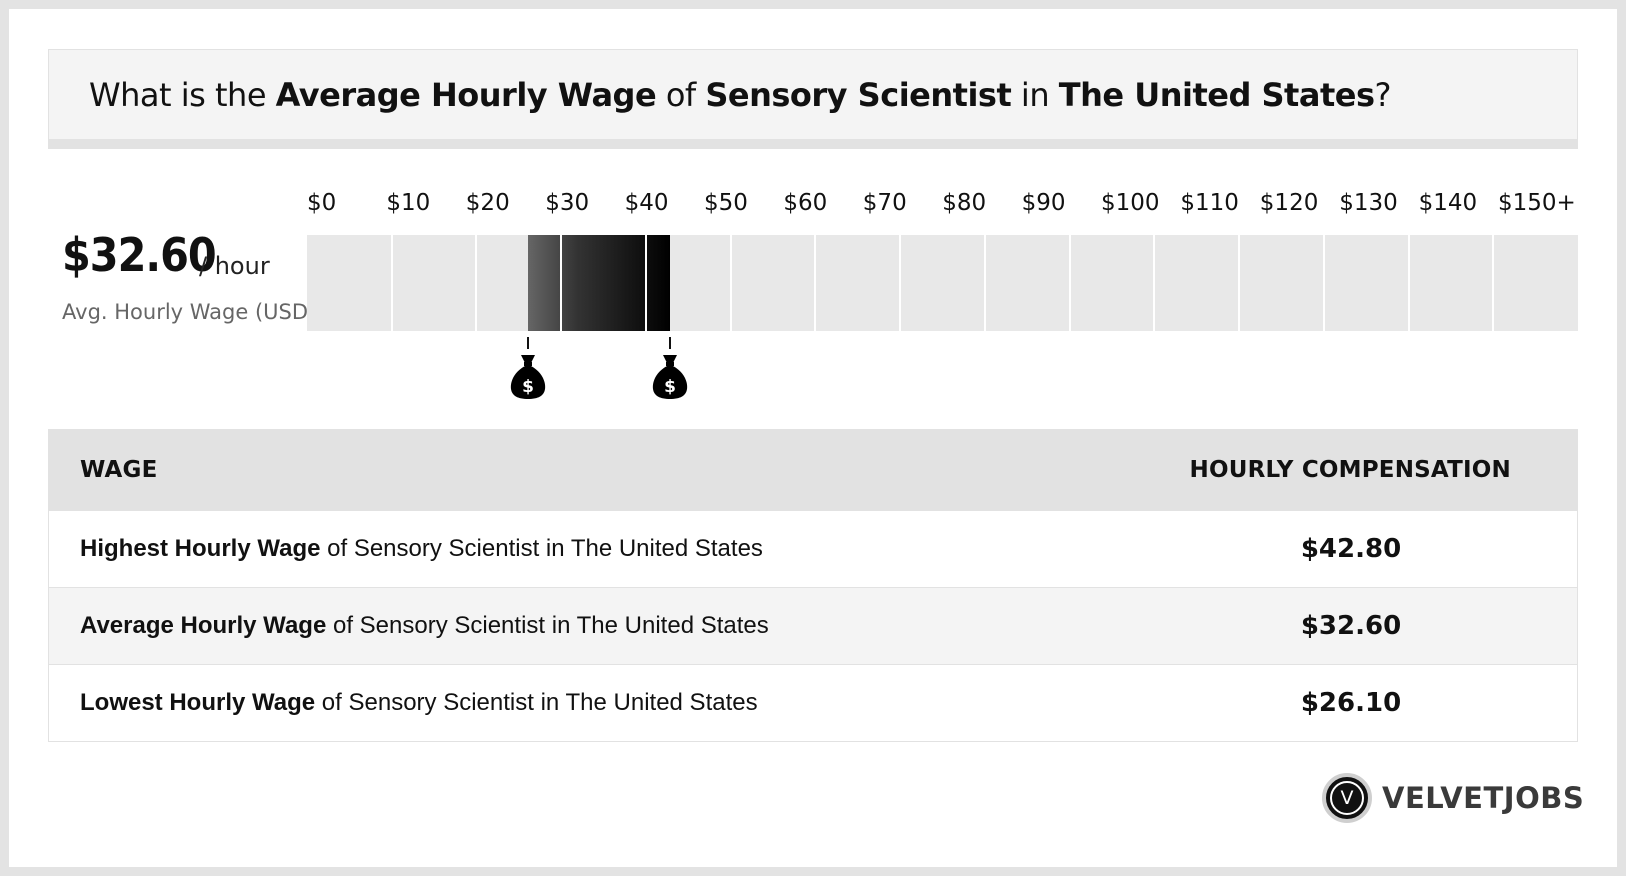 This screenshot has width=1626, height=876. What do you see at coordinates (964, 203) in the screenshot?
I see `tick-label: $80` at bounding box center [964, 203].